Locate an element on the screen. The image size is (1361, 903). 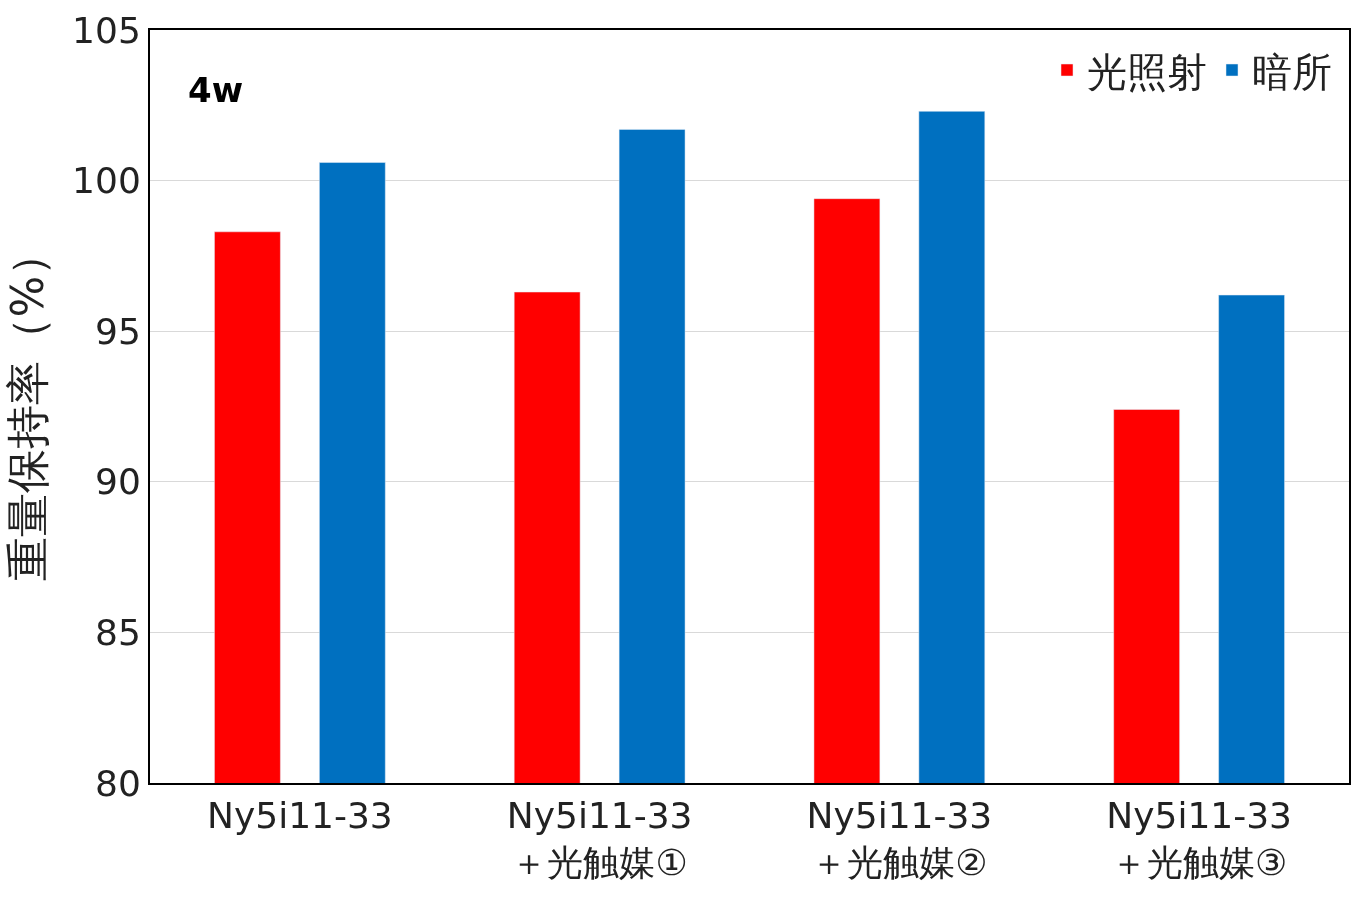
x-tick-label: Ny5i11-33 ＋光触媒② is located at coordinates (899, 839).